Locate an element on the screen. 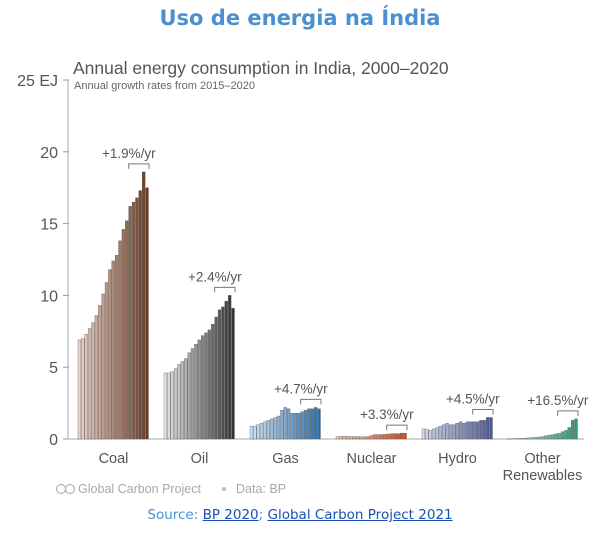  category-label: Oil is located at coordinates (200, 459).